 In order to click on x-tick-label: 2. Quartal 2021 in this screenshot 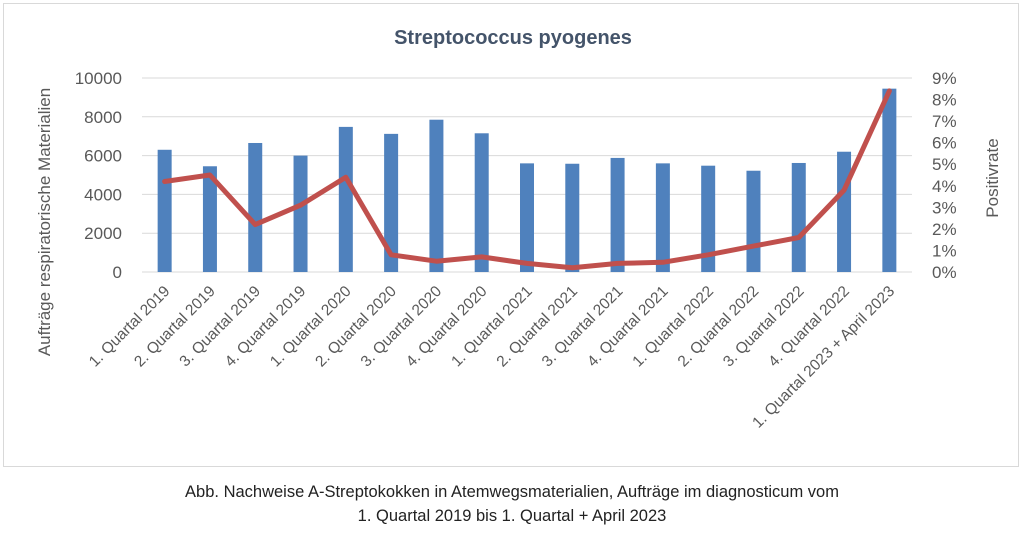, I will do `click(538, 327)`.